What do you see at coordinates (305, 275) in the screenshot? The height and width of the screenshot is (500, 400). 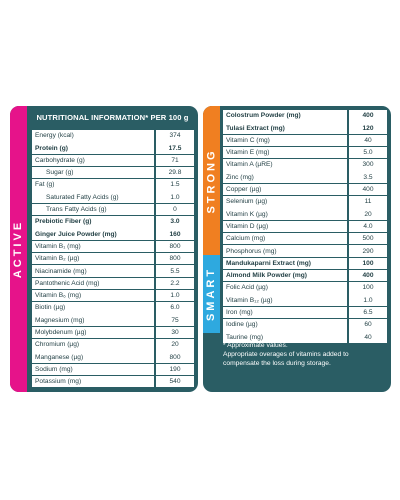 I see `nutrient-row: Almond Milk Powder (mg) 400` at bounding box center [305, 275].